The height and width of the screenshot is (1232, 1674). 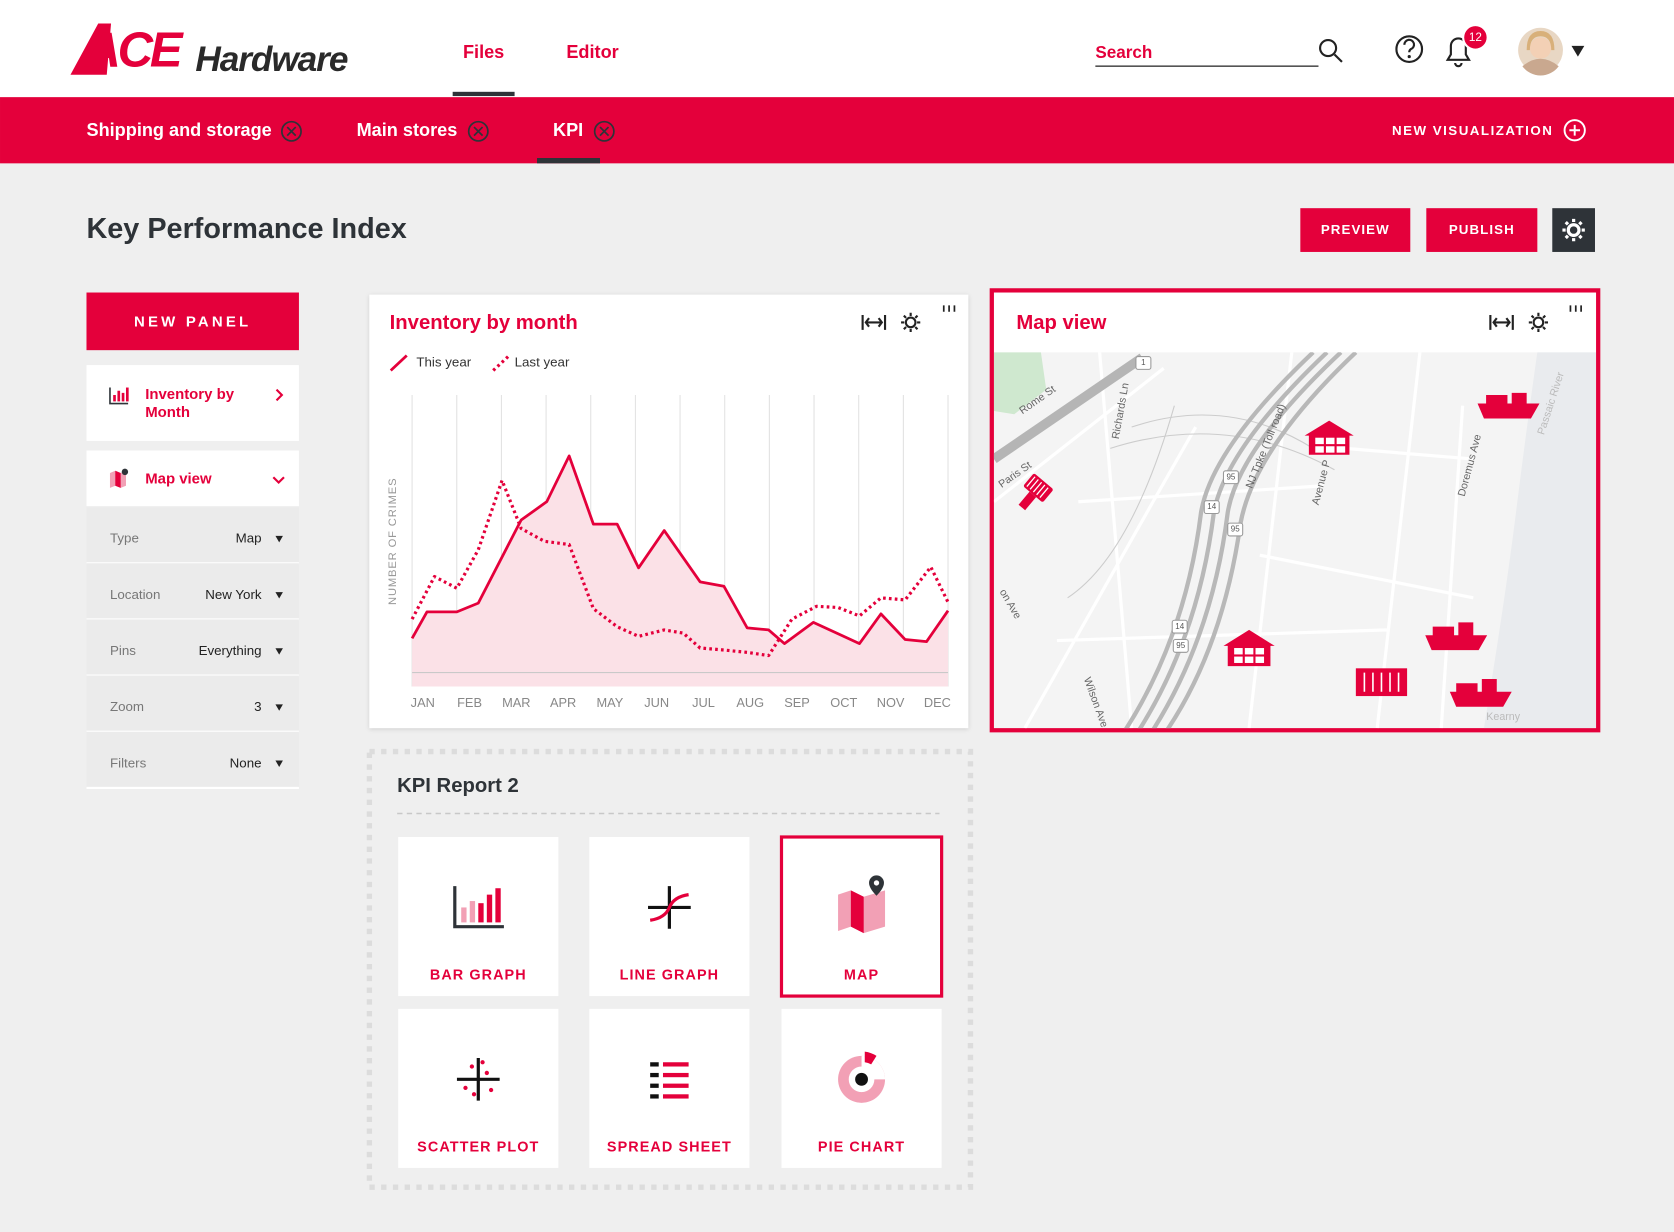 I want to click on panel-label: Inventory by, so click(x=190, y=394).